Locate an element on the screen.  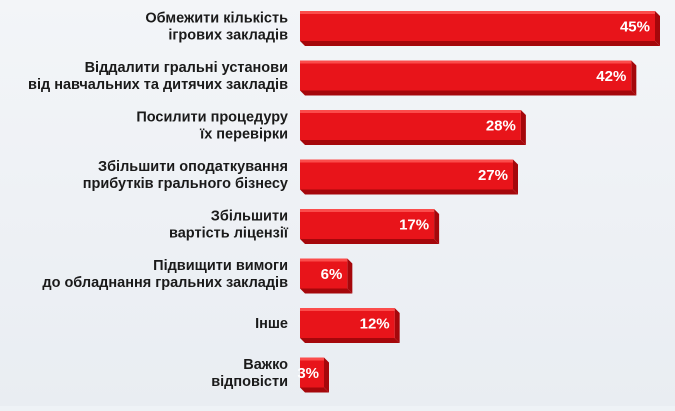
value-label-6: 12% is located at coordinates (375, 324).